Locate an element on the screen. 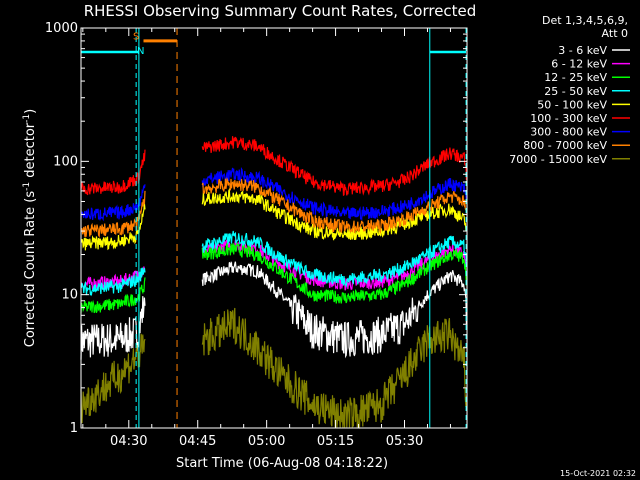  legend-label-5: 100 - 300 keV is located at coordinates (568, 118).